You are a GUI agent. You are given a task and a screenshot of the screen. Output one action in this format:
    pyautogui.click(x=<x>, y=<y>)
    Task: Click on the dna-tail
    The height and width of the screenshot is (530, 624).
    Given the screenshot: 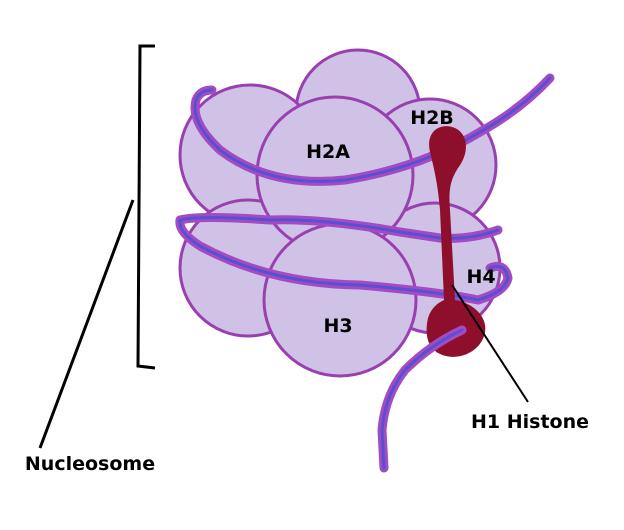 What is the action you would take?
    pyautogui.click(x=422, y=399)
    